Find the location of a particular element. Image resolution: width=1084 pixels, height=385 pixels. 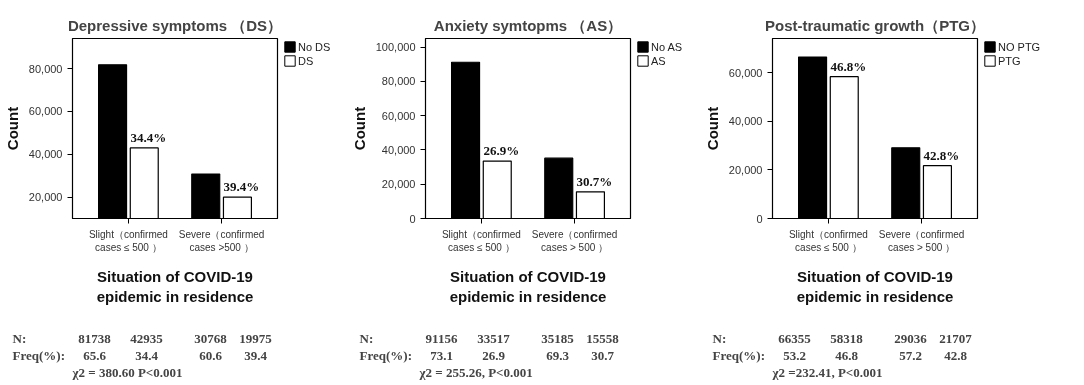

annotation: 30.7% is located at coordinates (594, 181).